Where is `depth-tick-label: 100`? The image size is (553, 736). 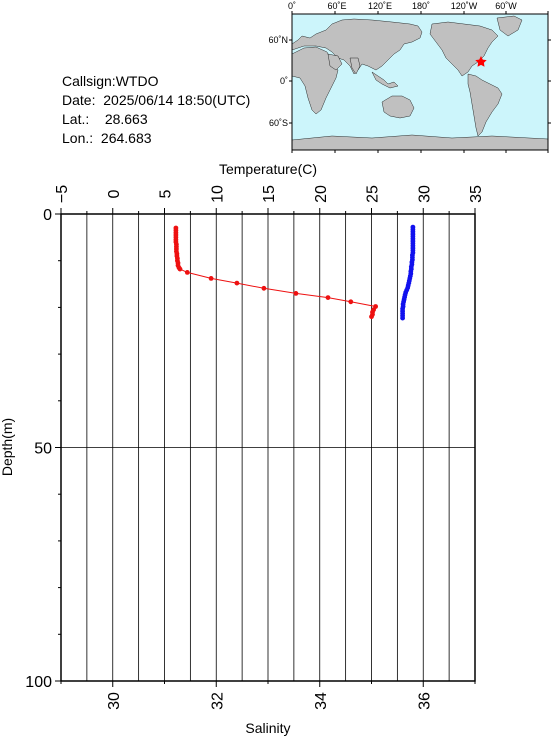
depth-tick-label: 100 is located at coordinates (38, 682).